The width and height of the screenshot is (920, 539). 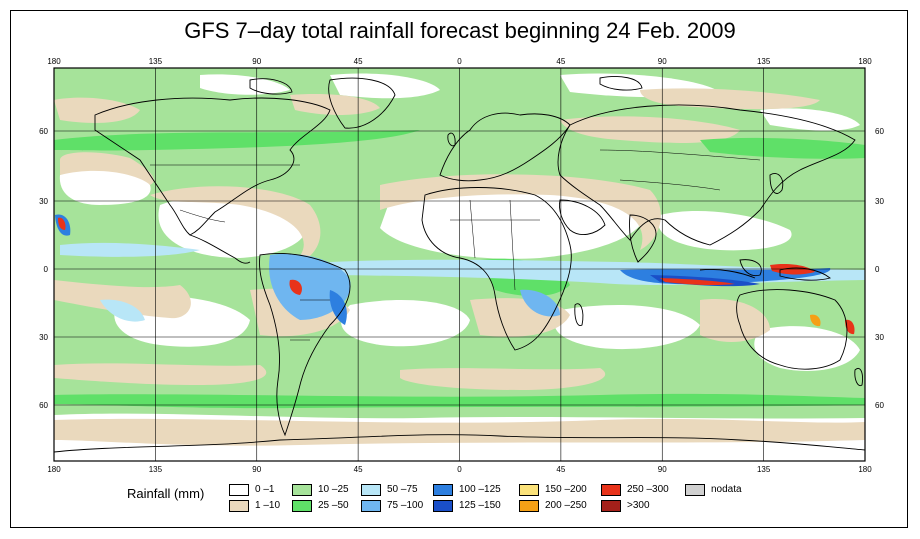 What do you see at coordinates (265, 489) in the screenshot?
I see `legend-label: 0 –1` at bounding box center [265, 489].